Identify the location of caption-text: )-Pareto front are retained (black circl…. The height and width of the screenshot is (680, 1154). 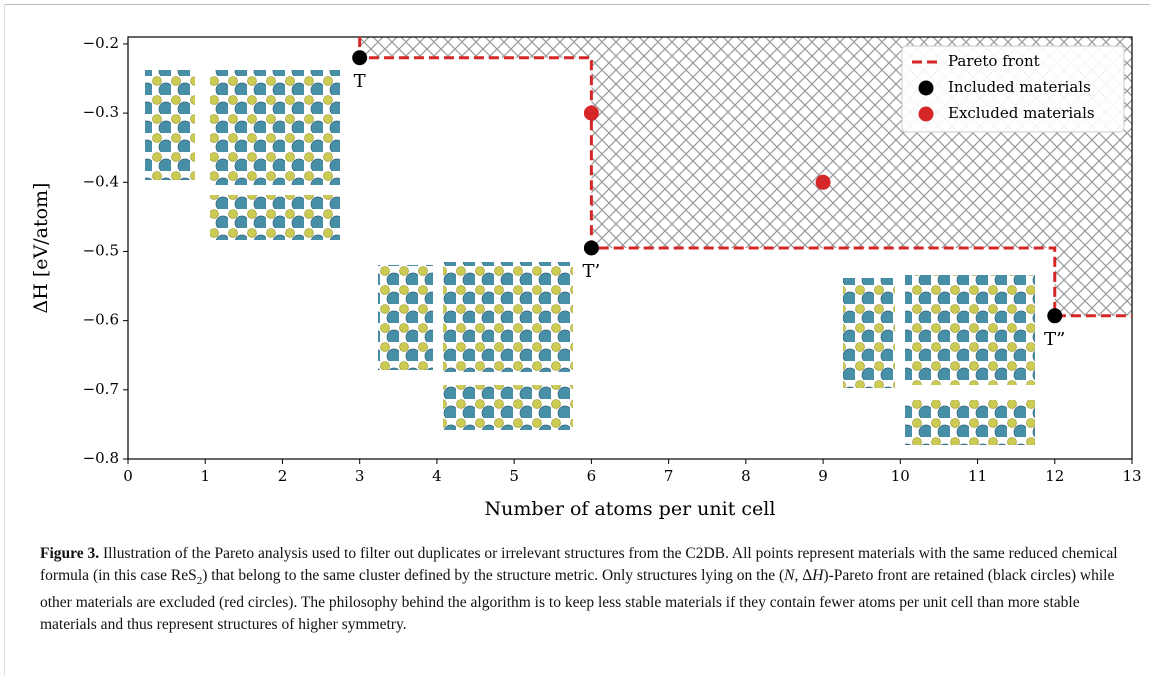
(577, 600).